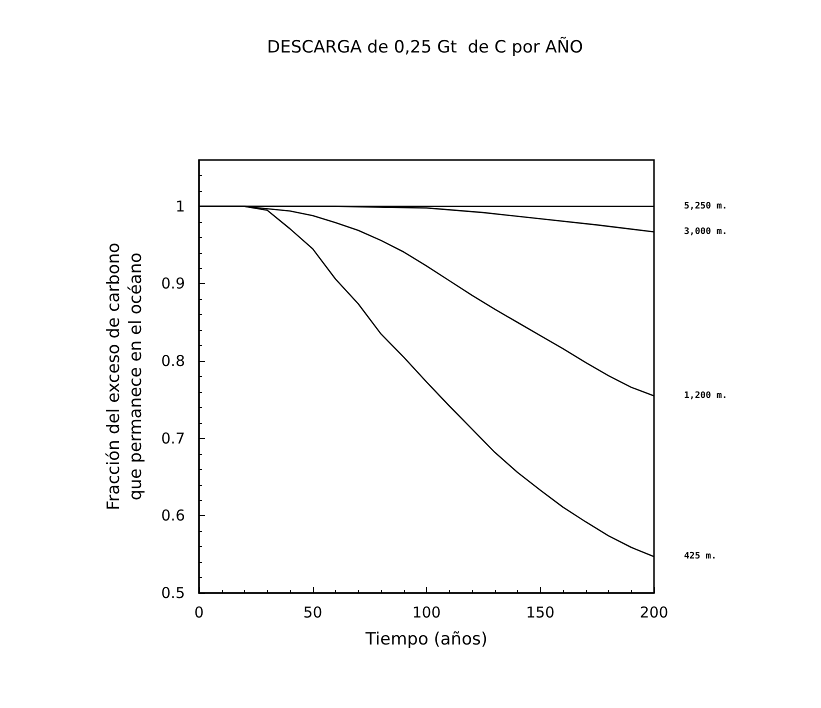 Image resolution: width=821 pixels, height=708 pixels. I want to click on y-tick-label: 0.8, so click(173, 361).